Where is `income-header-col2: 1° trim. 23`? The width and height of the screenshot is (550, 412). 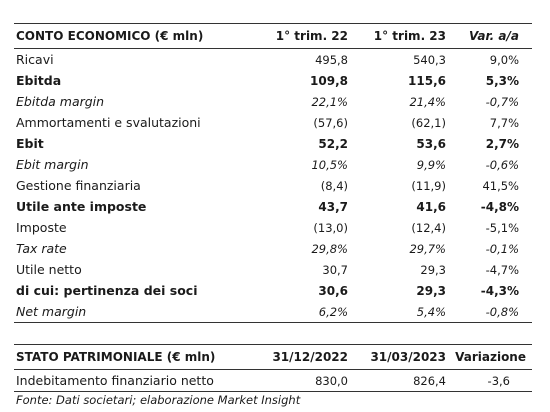 income-header-col2: 1° trim. 23 is located at coordinates (409, 36).